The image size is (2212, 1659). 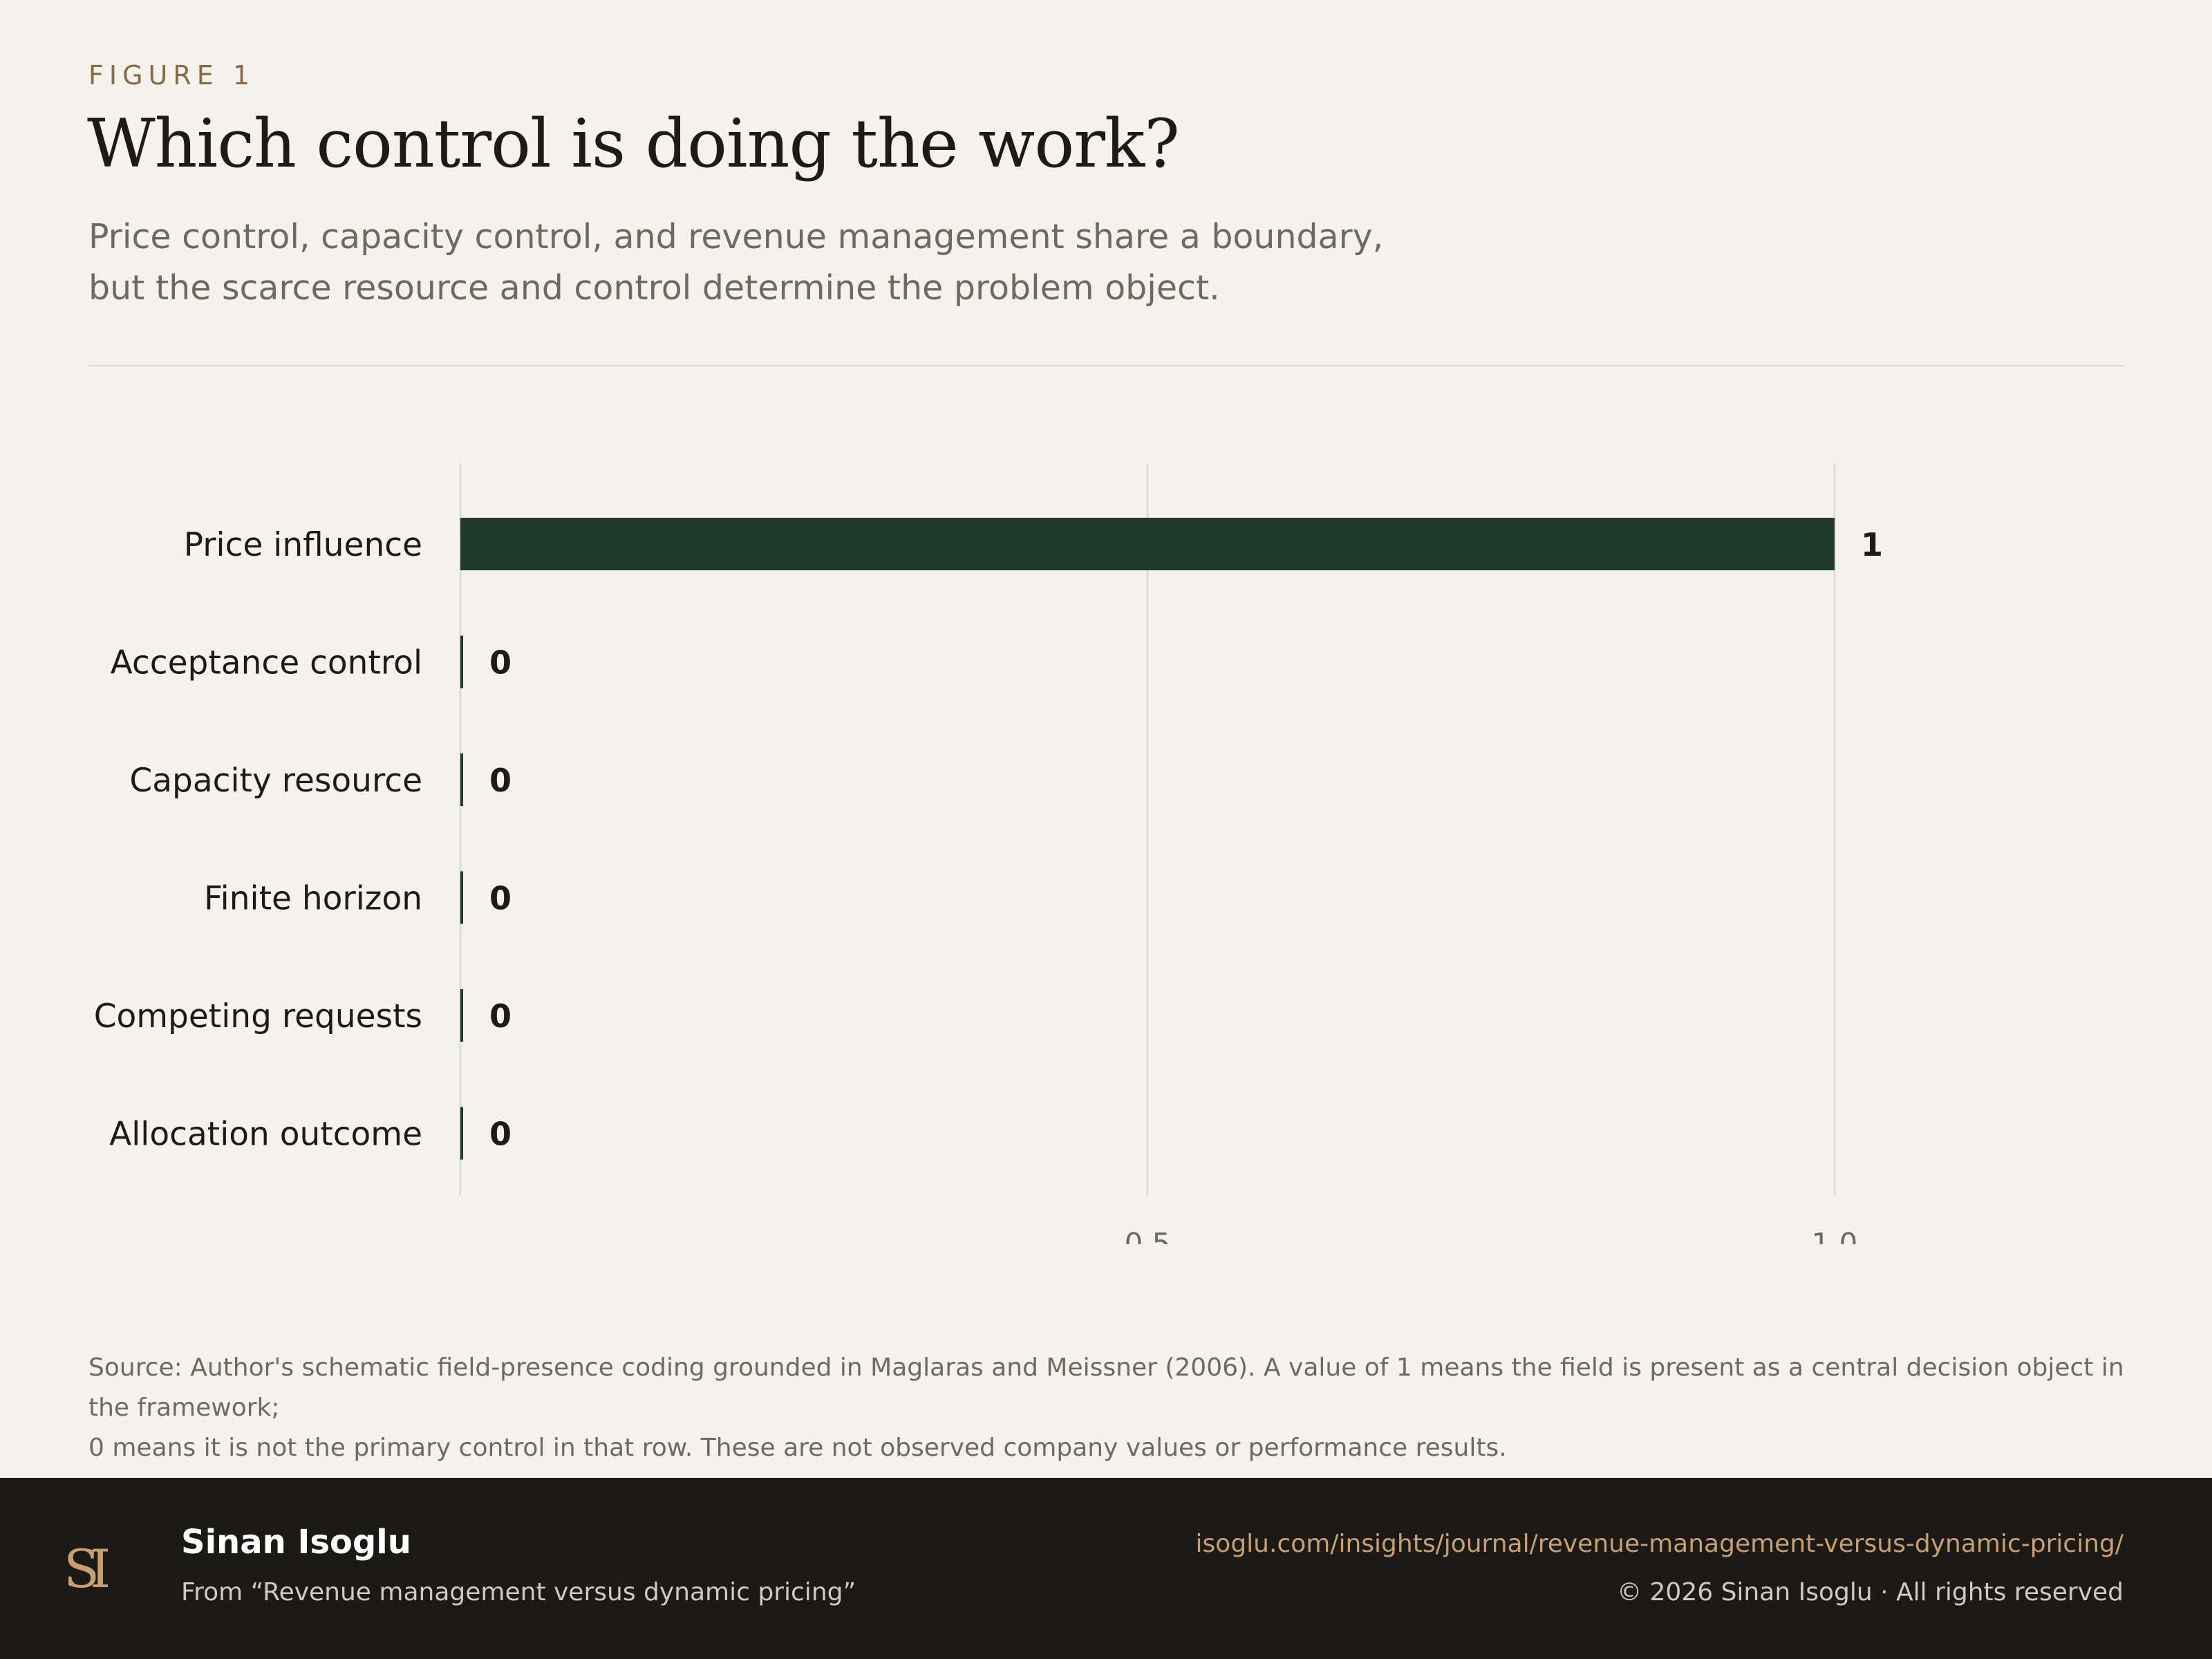 I want to click on category-label: Price influence, so click(x=303, y=545).